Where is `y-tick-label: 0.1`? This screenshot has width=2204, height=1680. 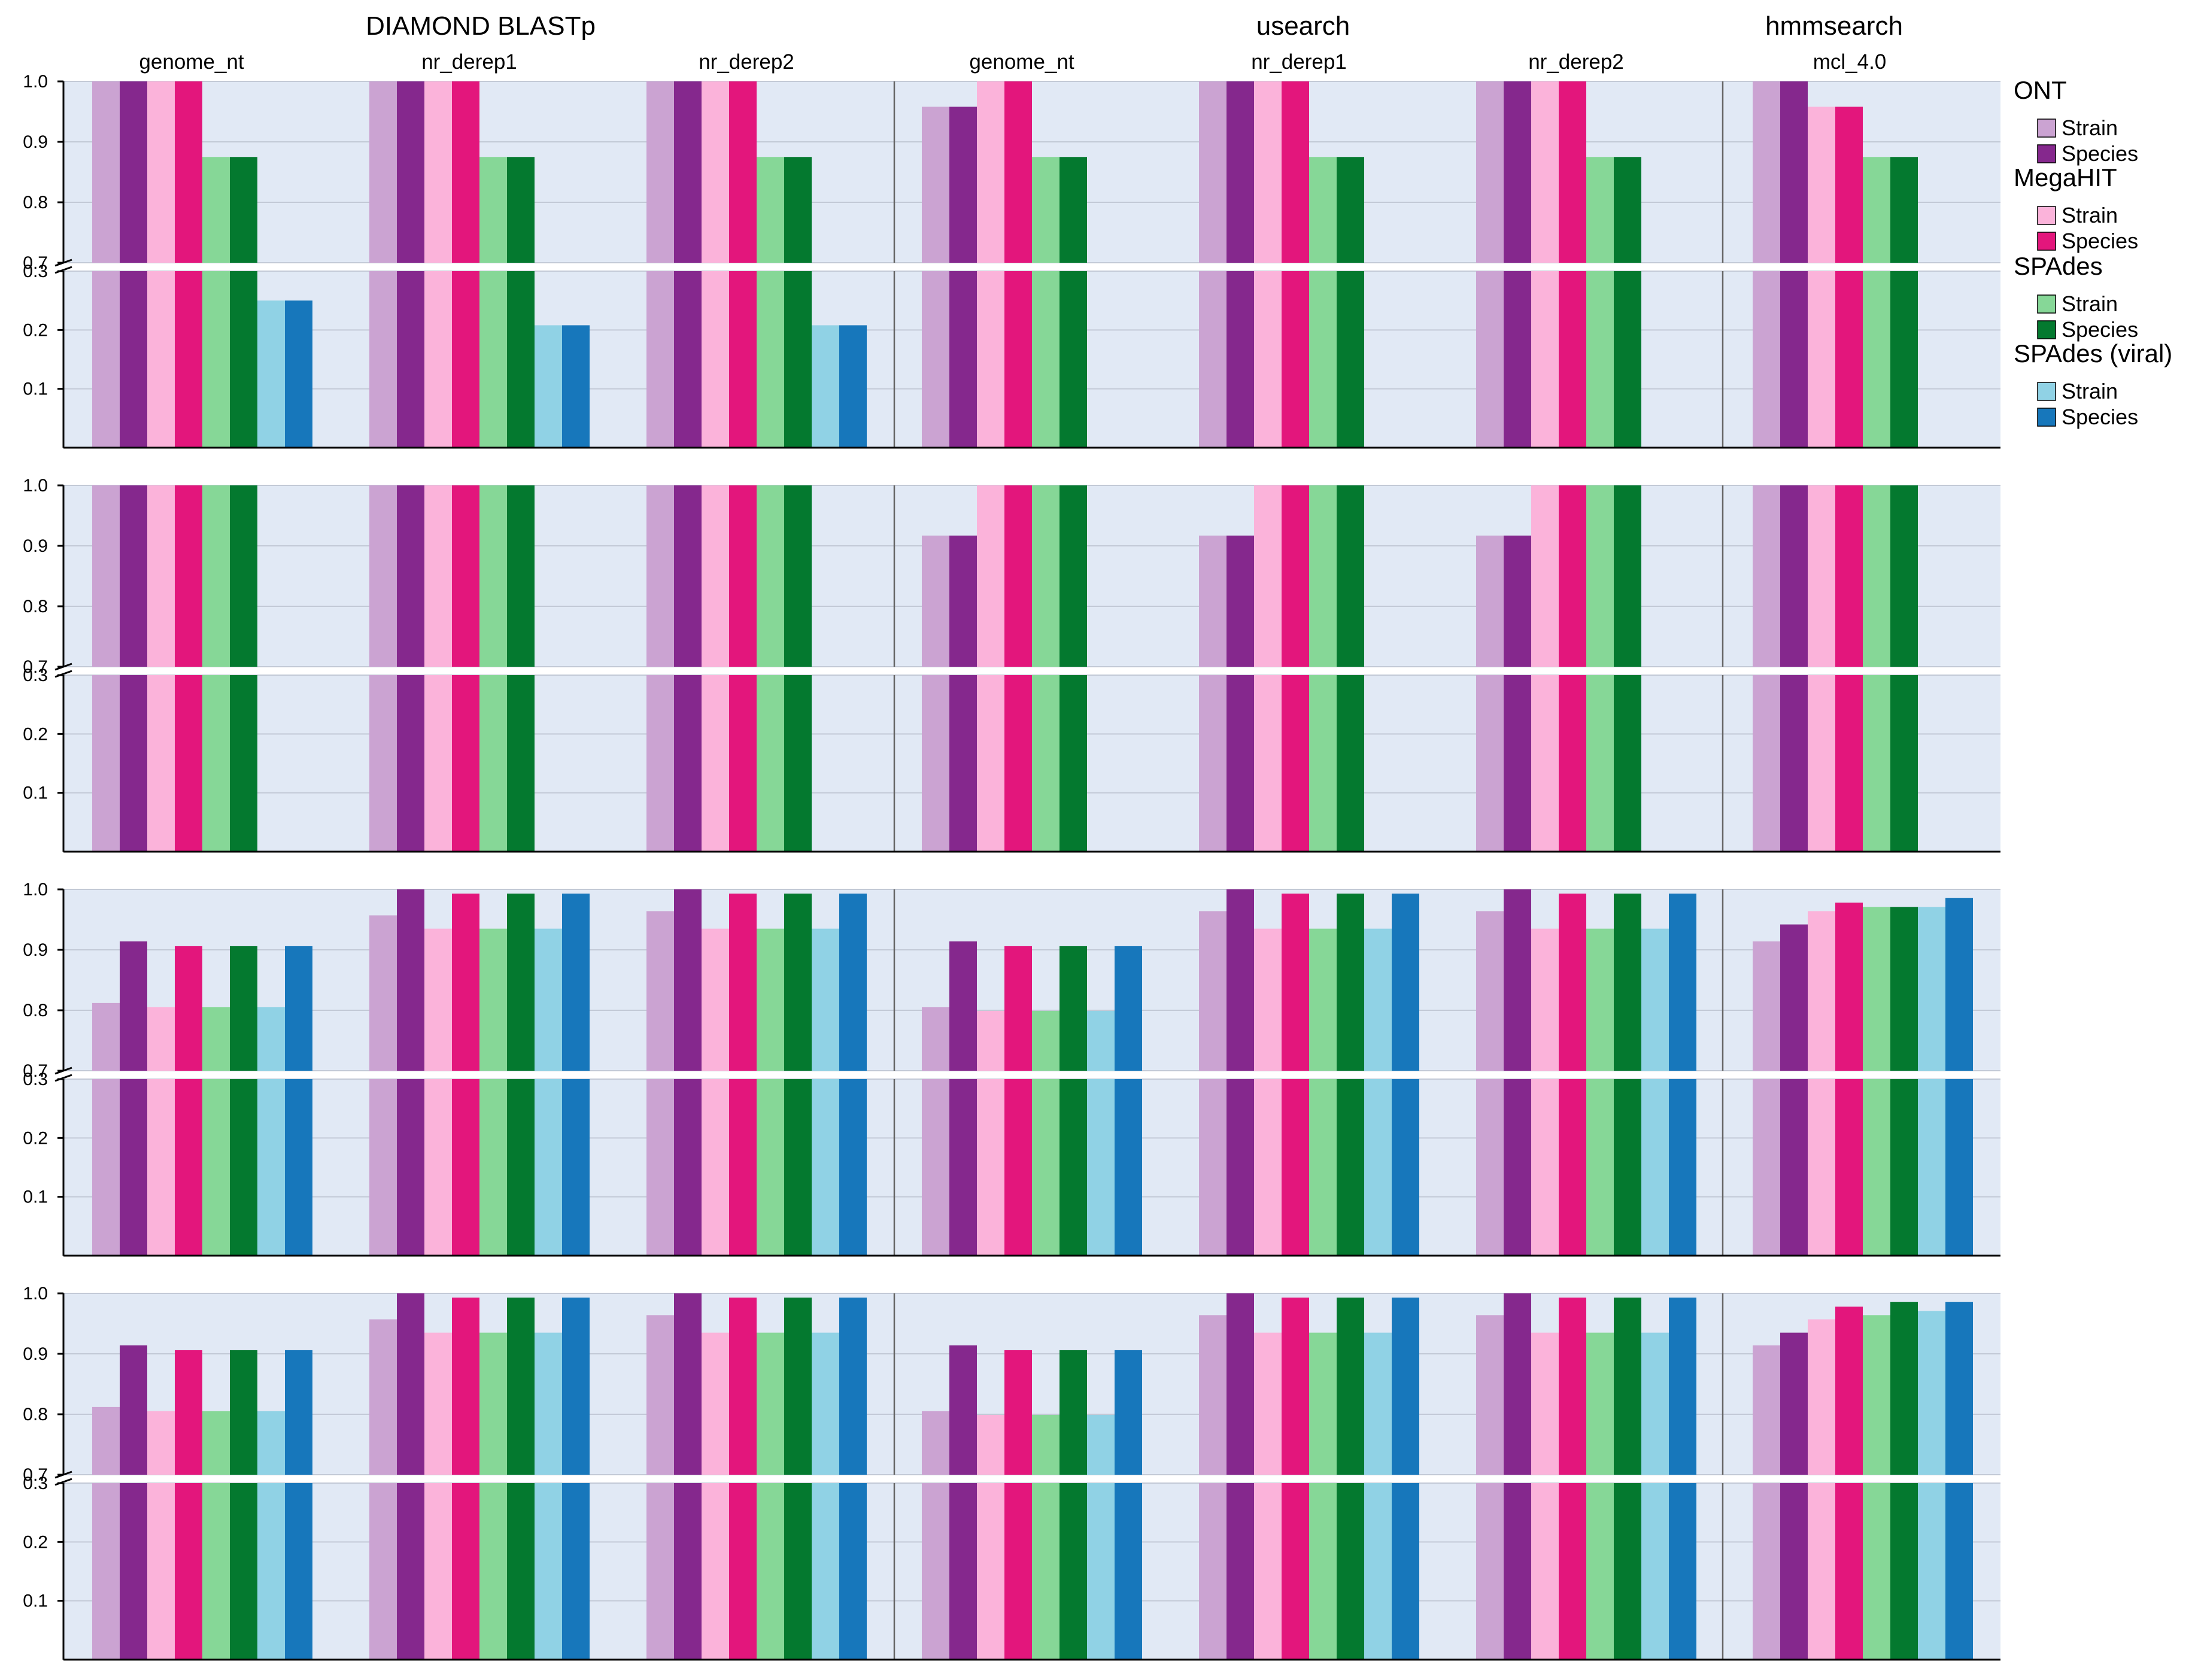
y-tick-label: 0.1 is located at coordinates (35, 389).